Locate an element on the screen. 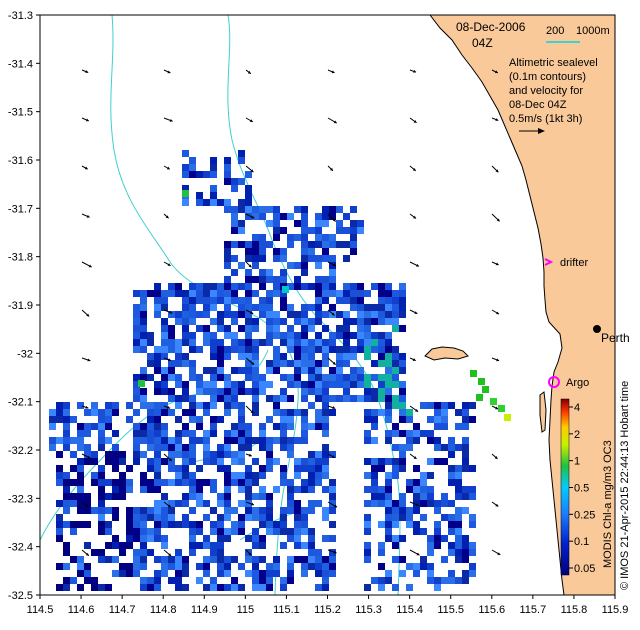  contour-1000-label: 1000m is located at coordinates (593, 31).